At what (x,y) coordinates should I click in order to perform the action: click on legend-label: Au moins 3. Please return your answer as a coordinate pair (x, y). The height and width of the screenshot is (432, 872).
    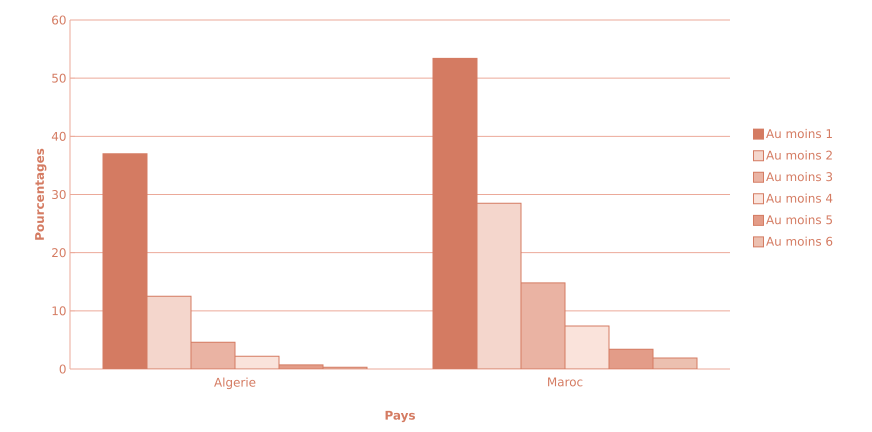
    Looking at the image, I should click on (799, 177).